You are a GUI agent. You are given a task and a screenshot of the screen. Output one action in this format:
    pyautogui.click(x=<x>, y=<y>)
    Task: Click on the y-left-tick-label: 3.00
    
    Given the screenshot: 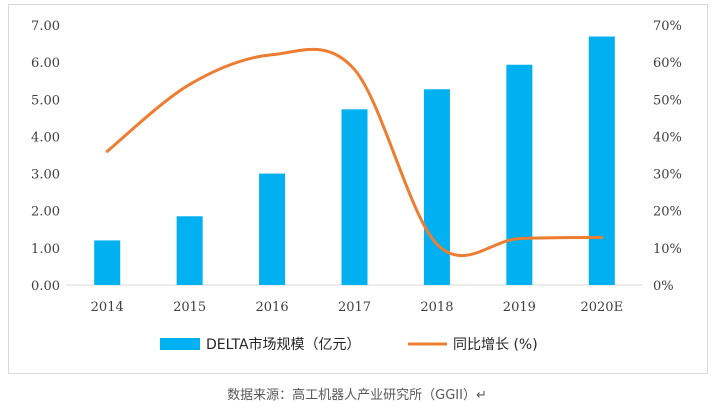 What is the action you would take?
    pyautogui.click(x=45, y=175)
    